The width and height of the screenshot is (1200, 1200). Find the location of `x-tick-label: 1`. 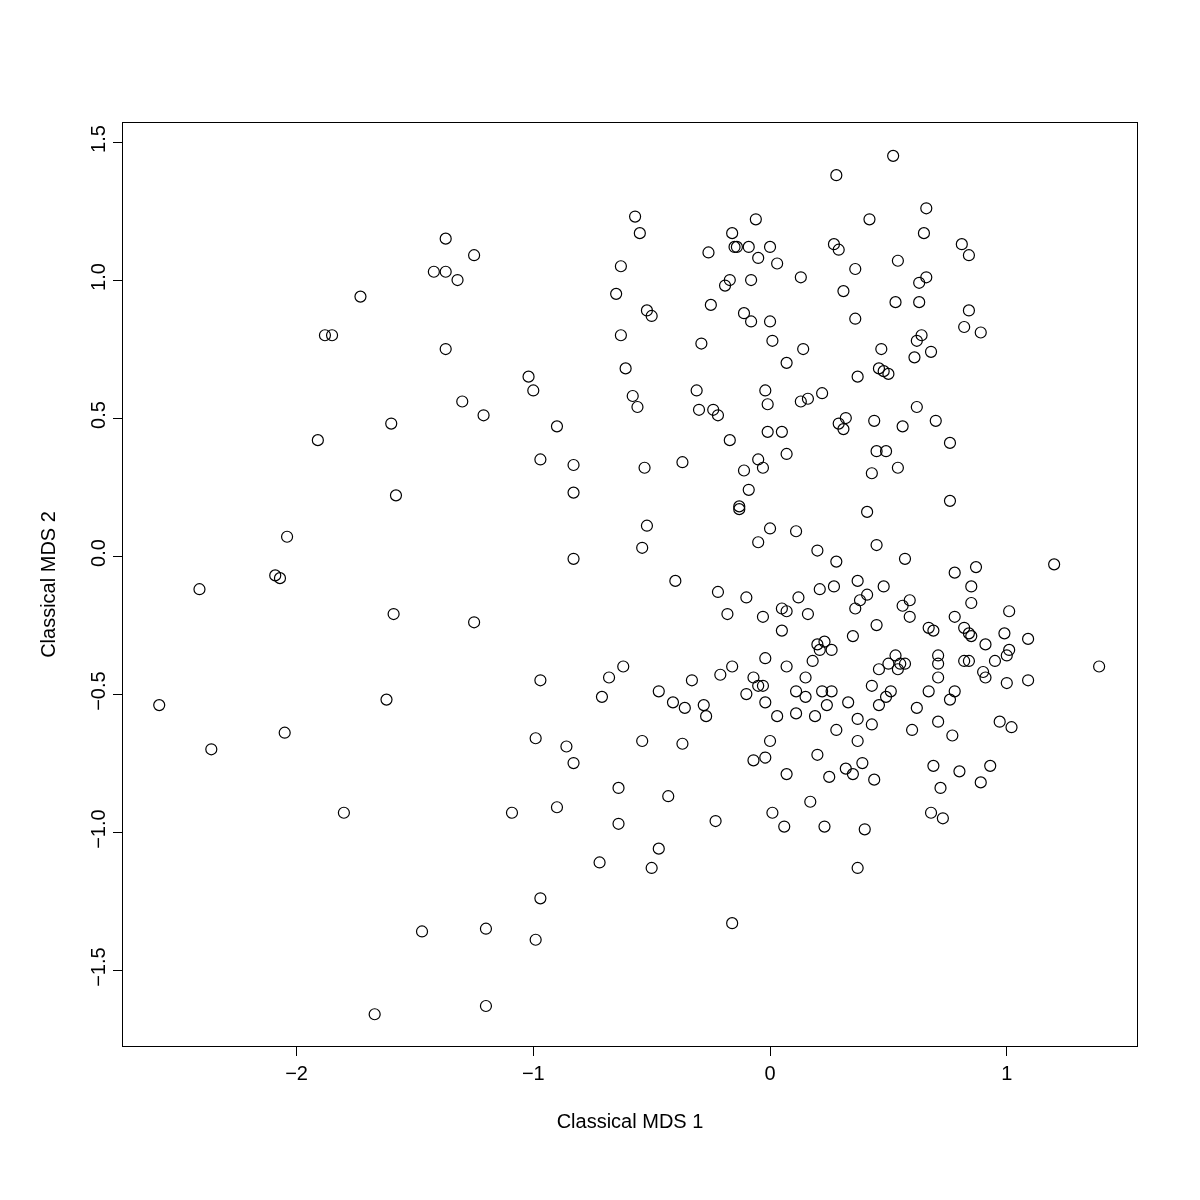

x-tick-label: 1 is located at coordinates (1007, 1073).